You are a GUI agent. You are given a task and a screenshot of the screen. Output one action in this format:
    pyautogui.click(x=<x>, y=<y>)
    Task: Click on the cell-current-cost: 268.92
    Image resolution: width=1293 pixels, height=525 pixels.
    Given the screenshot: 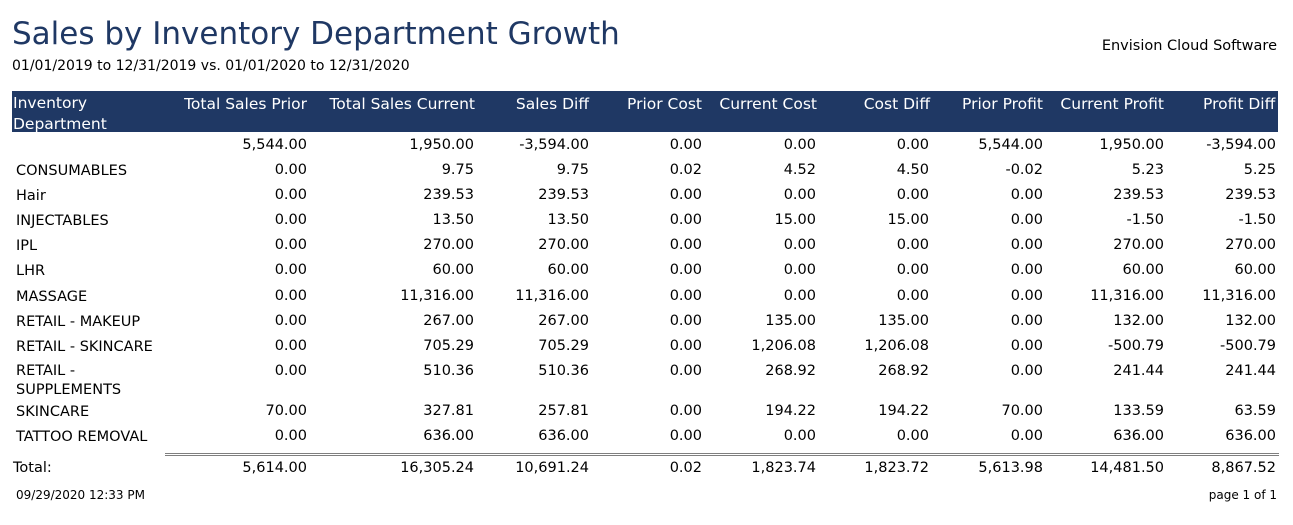 What is the action you would take?
    pyautogui.click(x=790, y=371)
    